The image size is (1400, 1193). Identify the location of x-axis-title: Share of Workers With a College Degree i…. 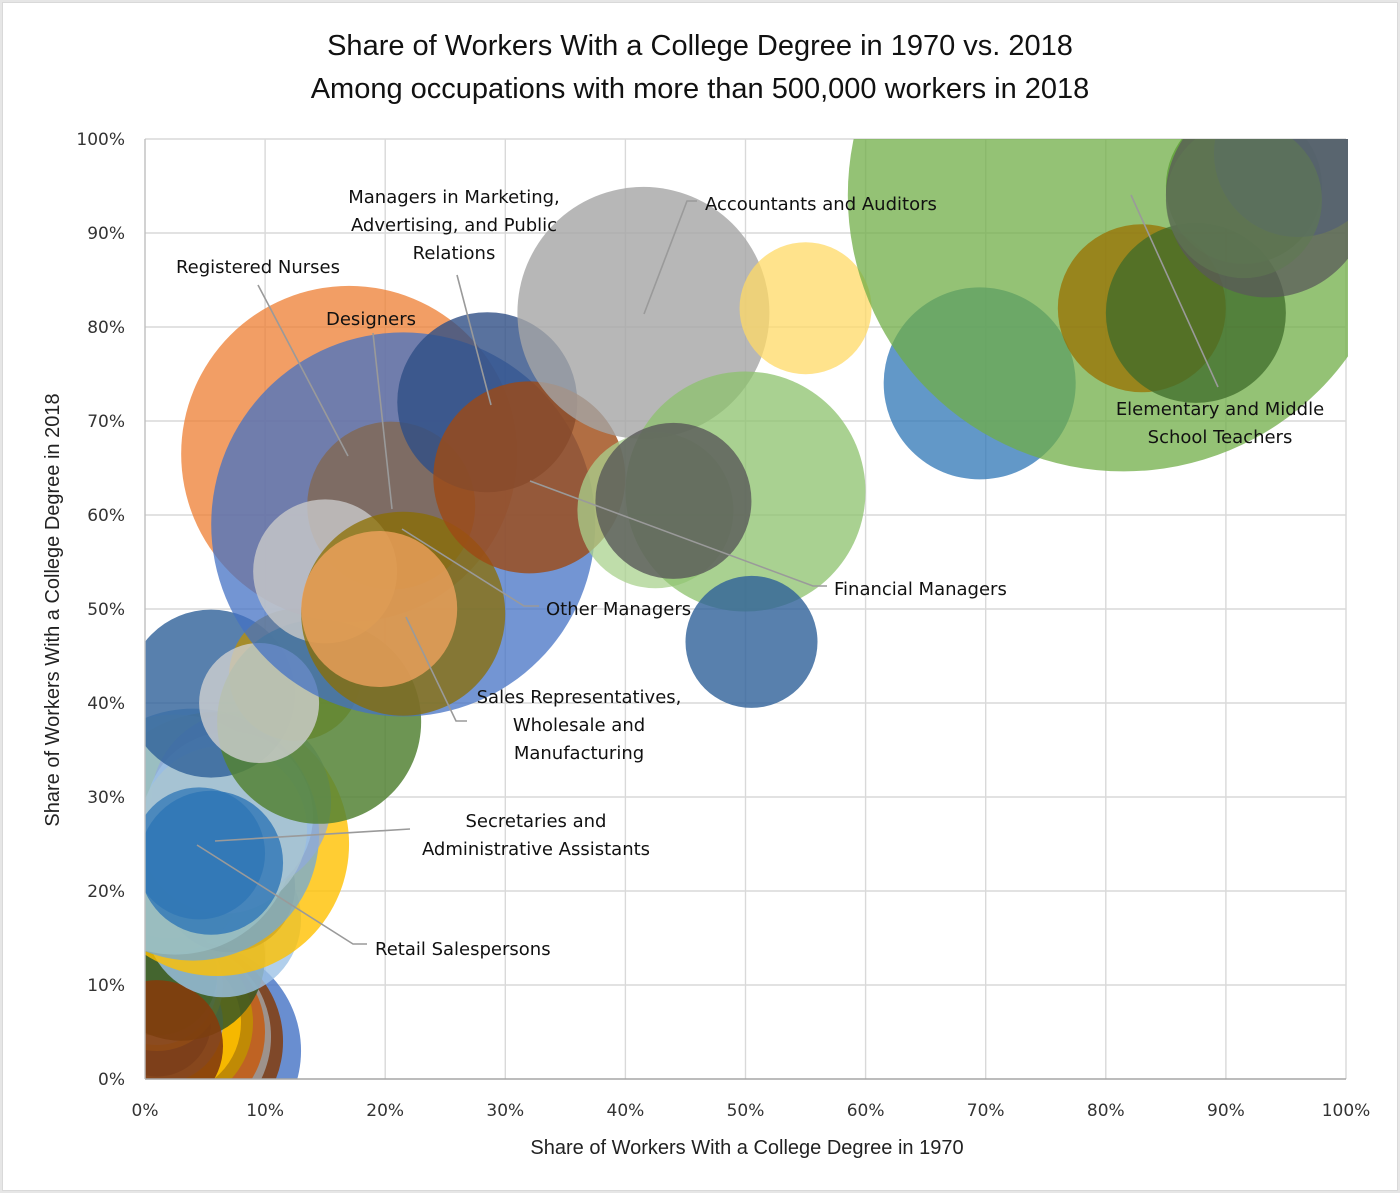
(746, 1148).